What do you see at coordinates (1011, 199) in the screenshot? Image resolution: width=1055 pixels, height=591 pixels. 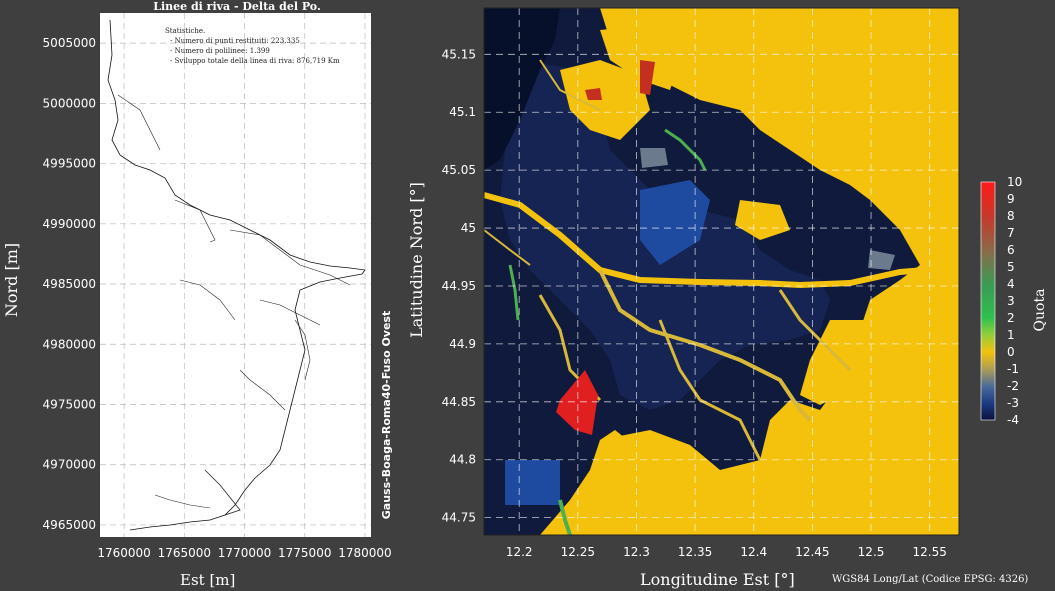 I see `colorbar-tick-label: 9` at bounding box center [1011, 199].